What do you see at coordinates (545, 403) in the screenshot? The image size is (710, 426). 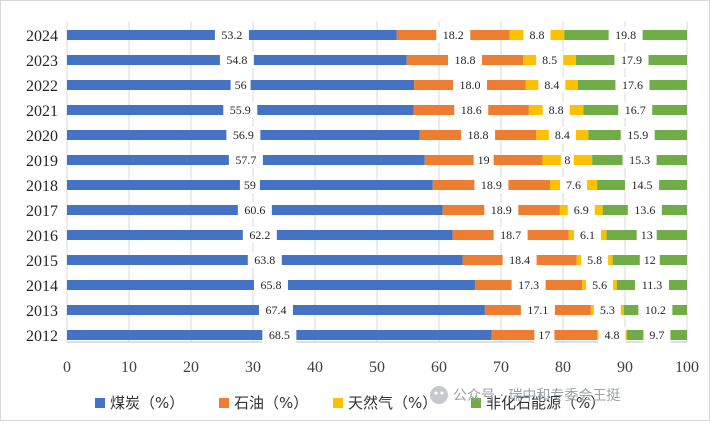 I see `legend-label: 非化石能源（%）` at bounding box center [545, 403].